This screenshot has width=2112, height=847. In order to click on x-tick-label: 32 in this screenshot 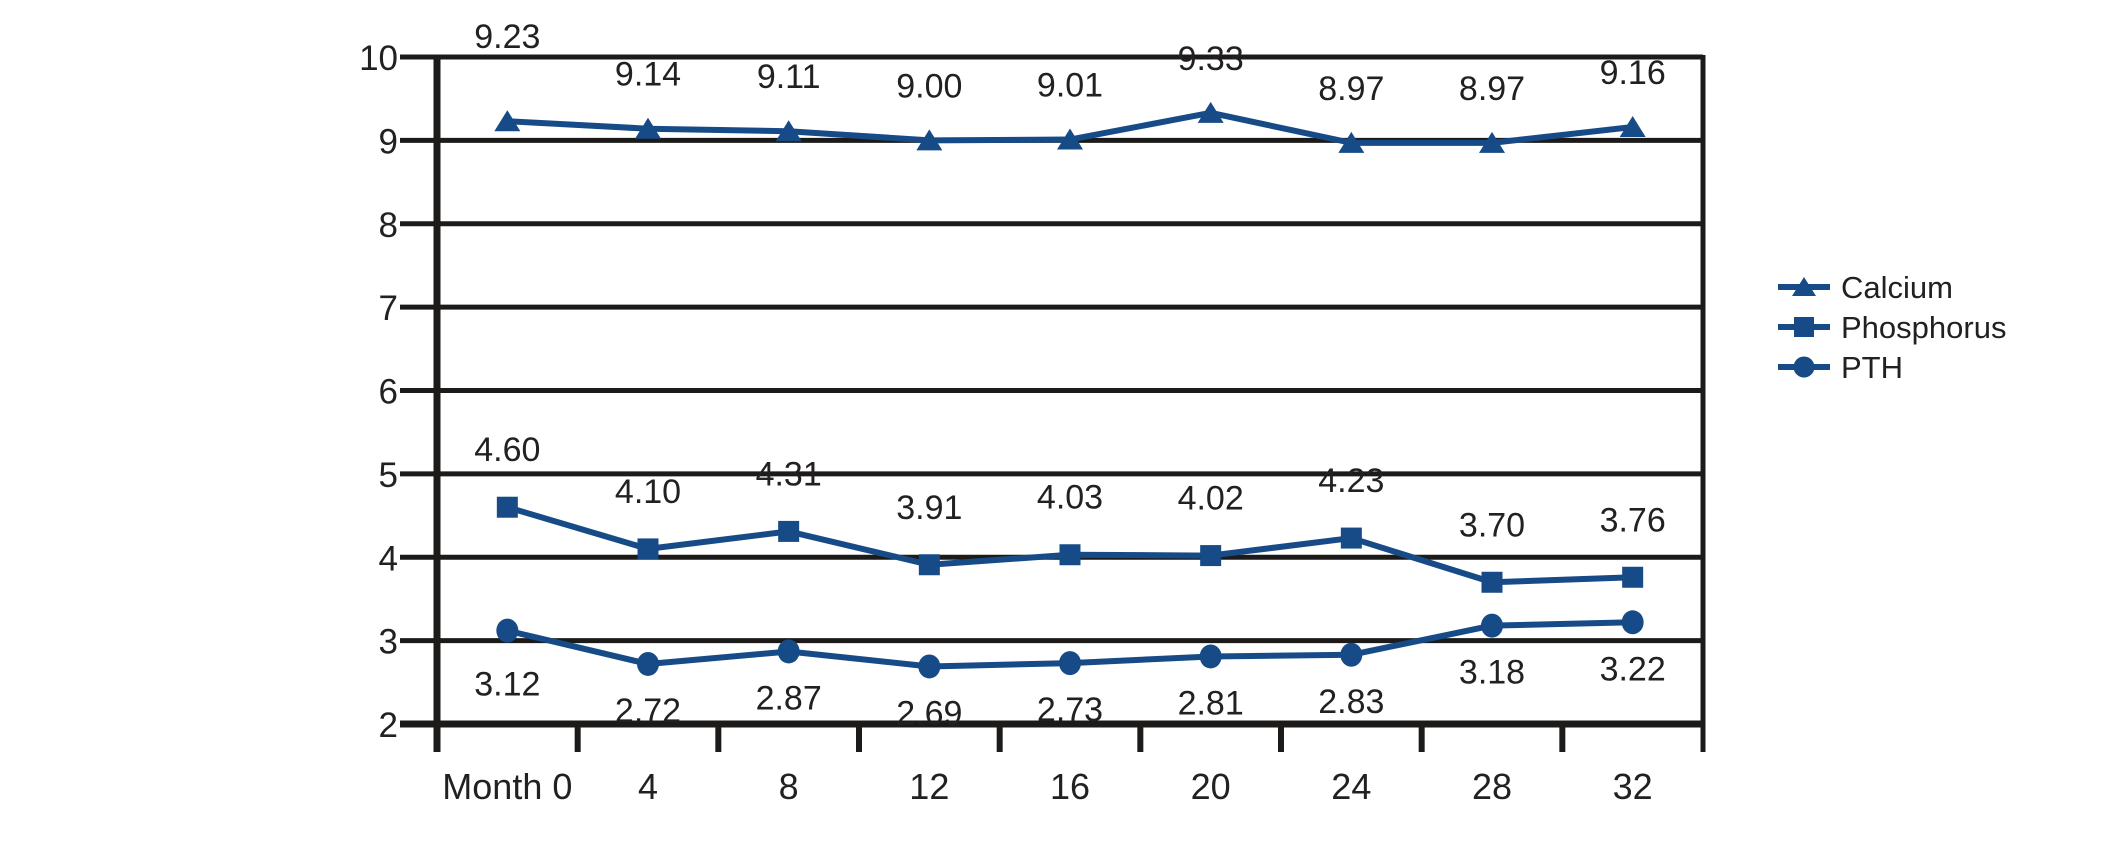, I will do `click(1633, 786)`.